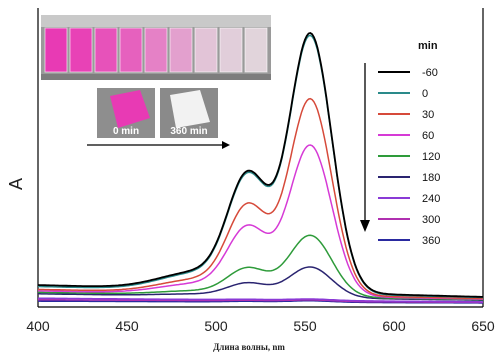 The image size is (498, 356). Describe the element at coordinates (483, 326) in the screenshot. I see `x-tick-label: 650` at that location.